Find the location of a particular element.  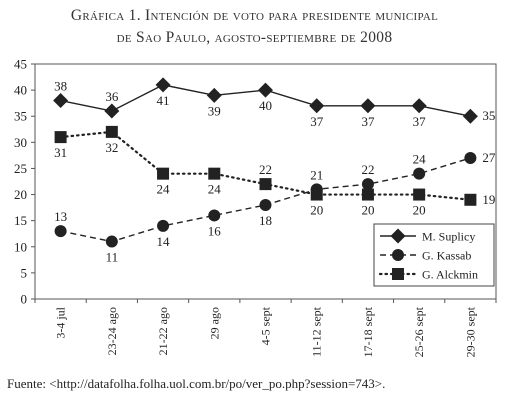

data-label-g-alckmin: 22 is located at coordinates (265, 169).